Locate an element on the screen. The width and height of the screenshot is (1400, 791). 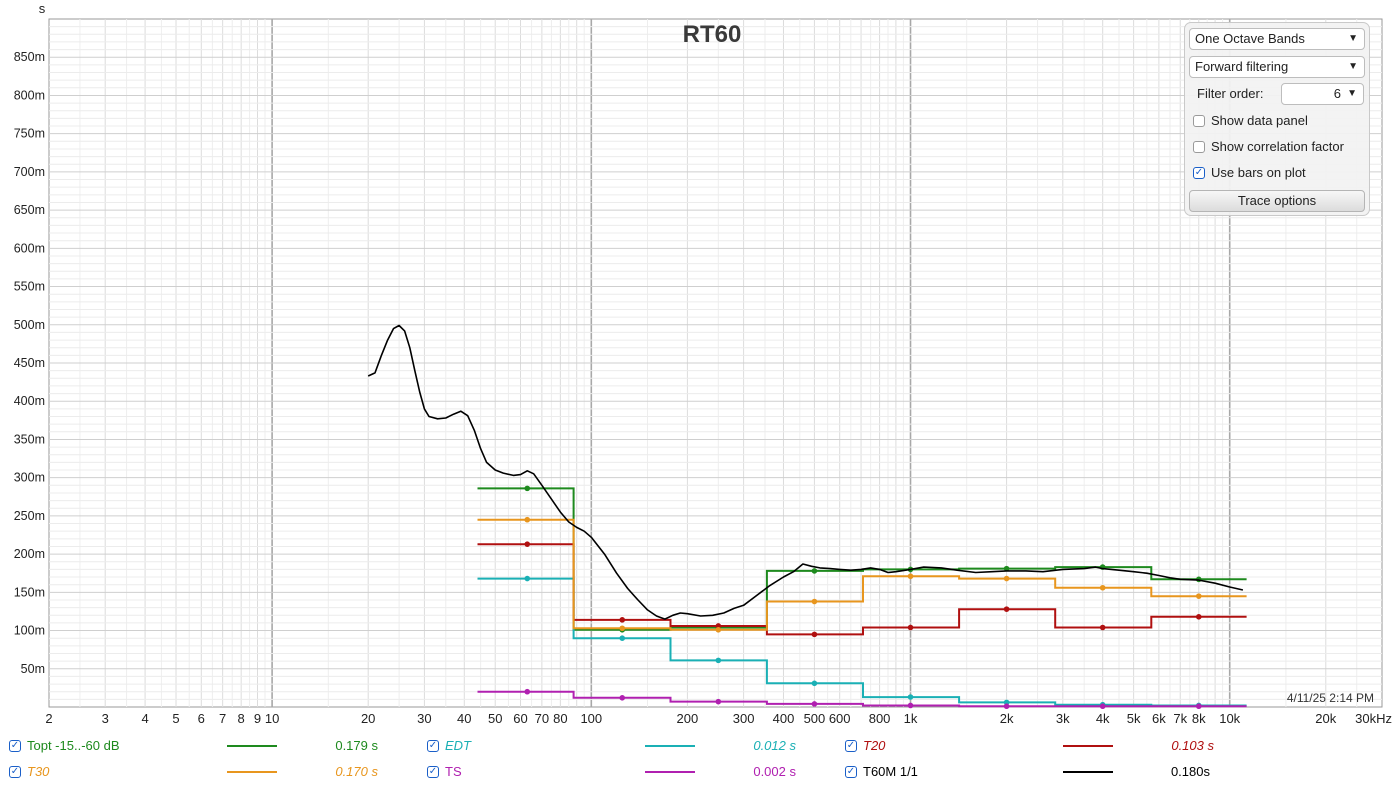
x-tick-label: 6 is located at coordinates (201, 718).